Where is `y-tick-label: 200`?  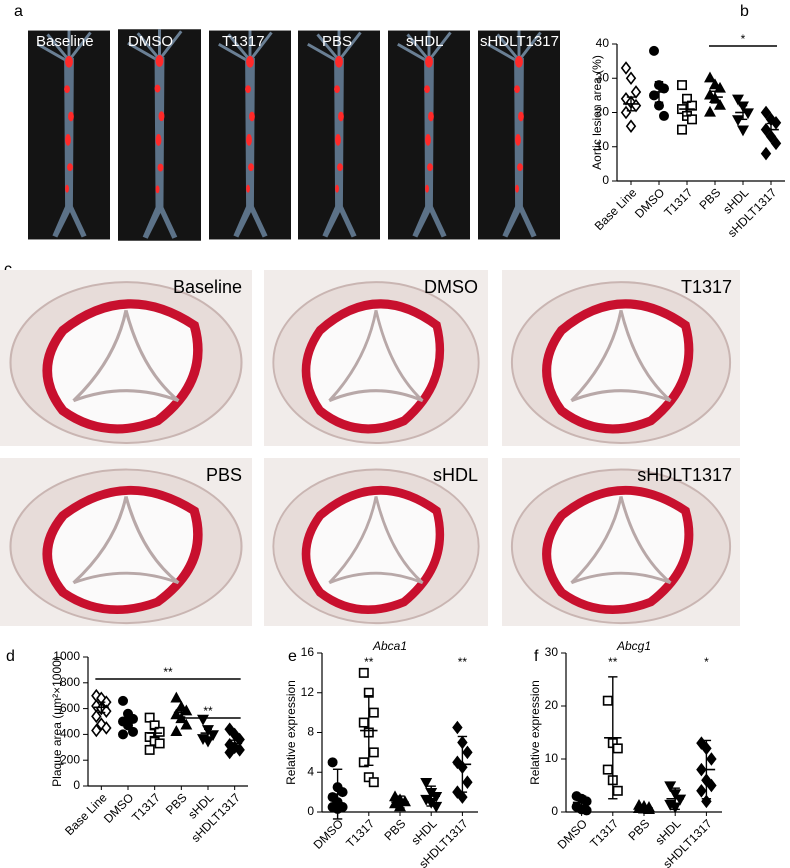 y-tick-label: 200 is located at coordinates (70, 759).